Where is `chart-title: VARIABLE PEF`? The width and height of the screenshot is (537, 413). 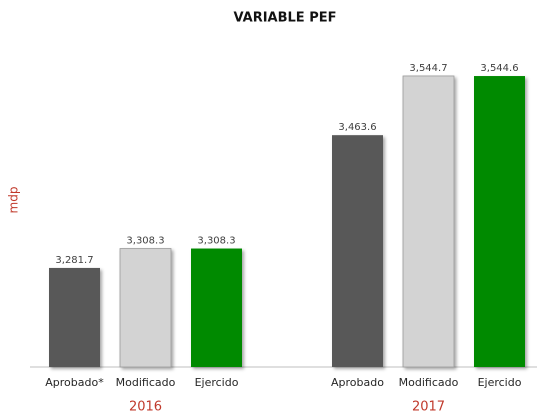 chart-title: VARIABLE PEF is located at coordinates (284, 18).